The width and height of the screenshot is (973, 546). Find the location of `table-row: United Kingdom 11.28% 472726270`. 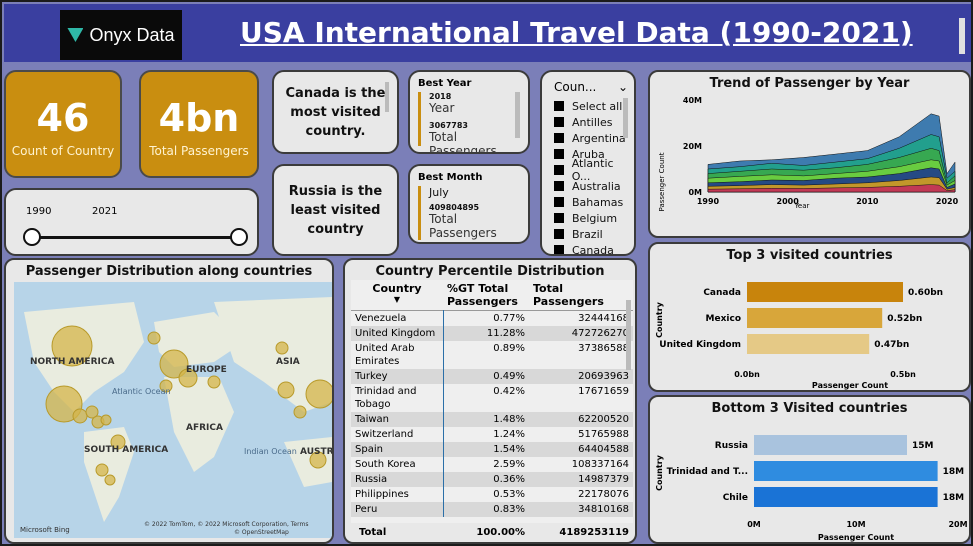

table-row: United Kingdom 11.28% 472726270 is located at coordinates (492, 333).